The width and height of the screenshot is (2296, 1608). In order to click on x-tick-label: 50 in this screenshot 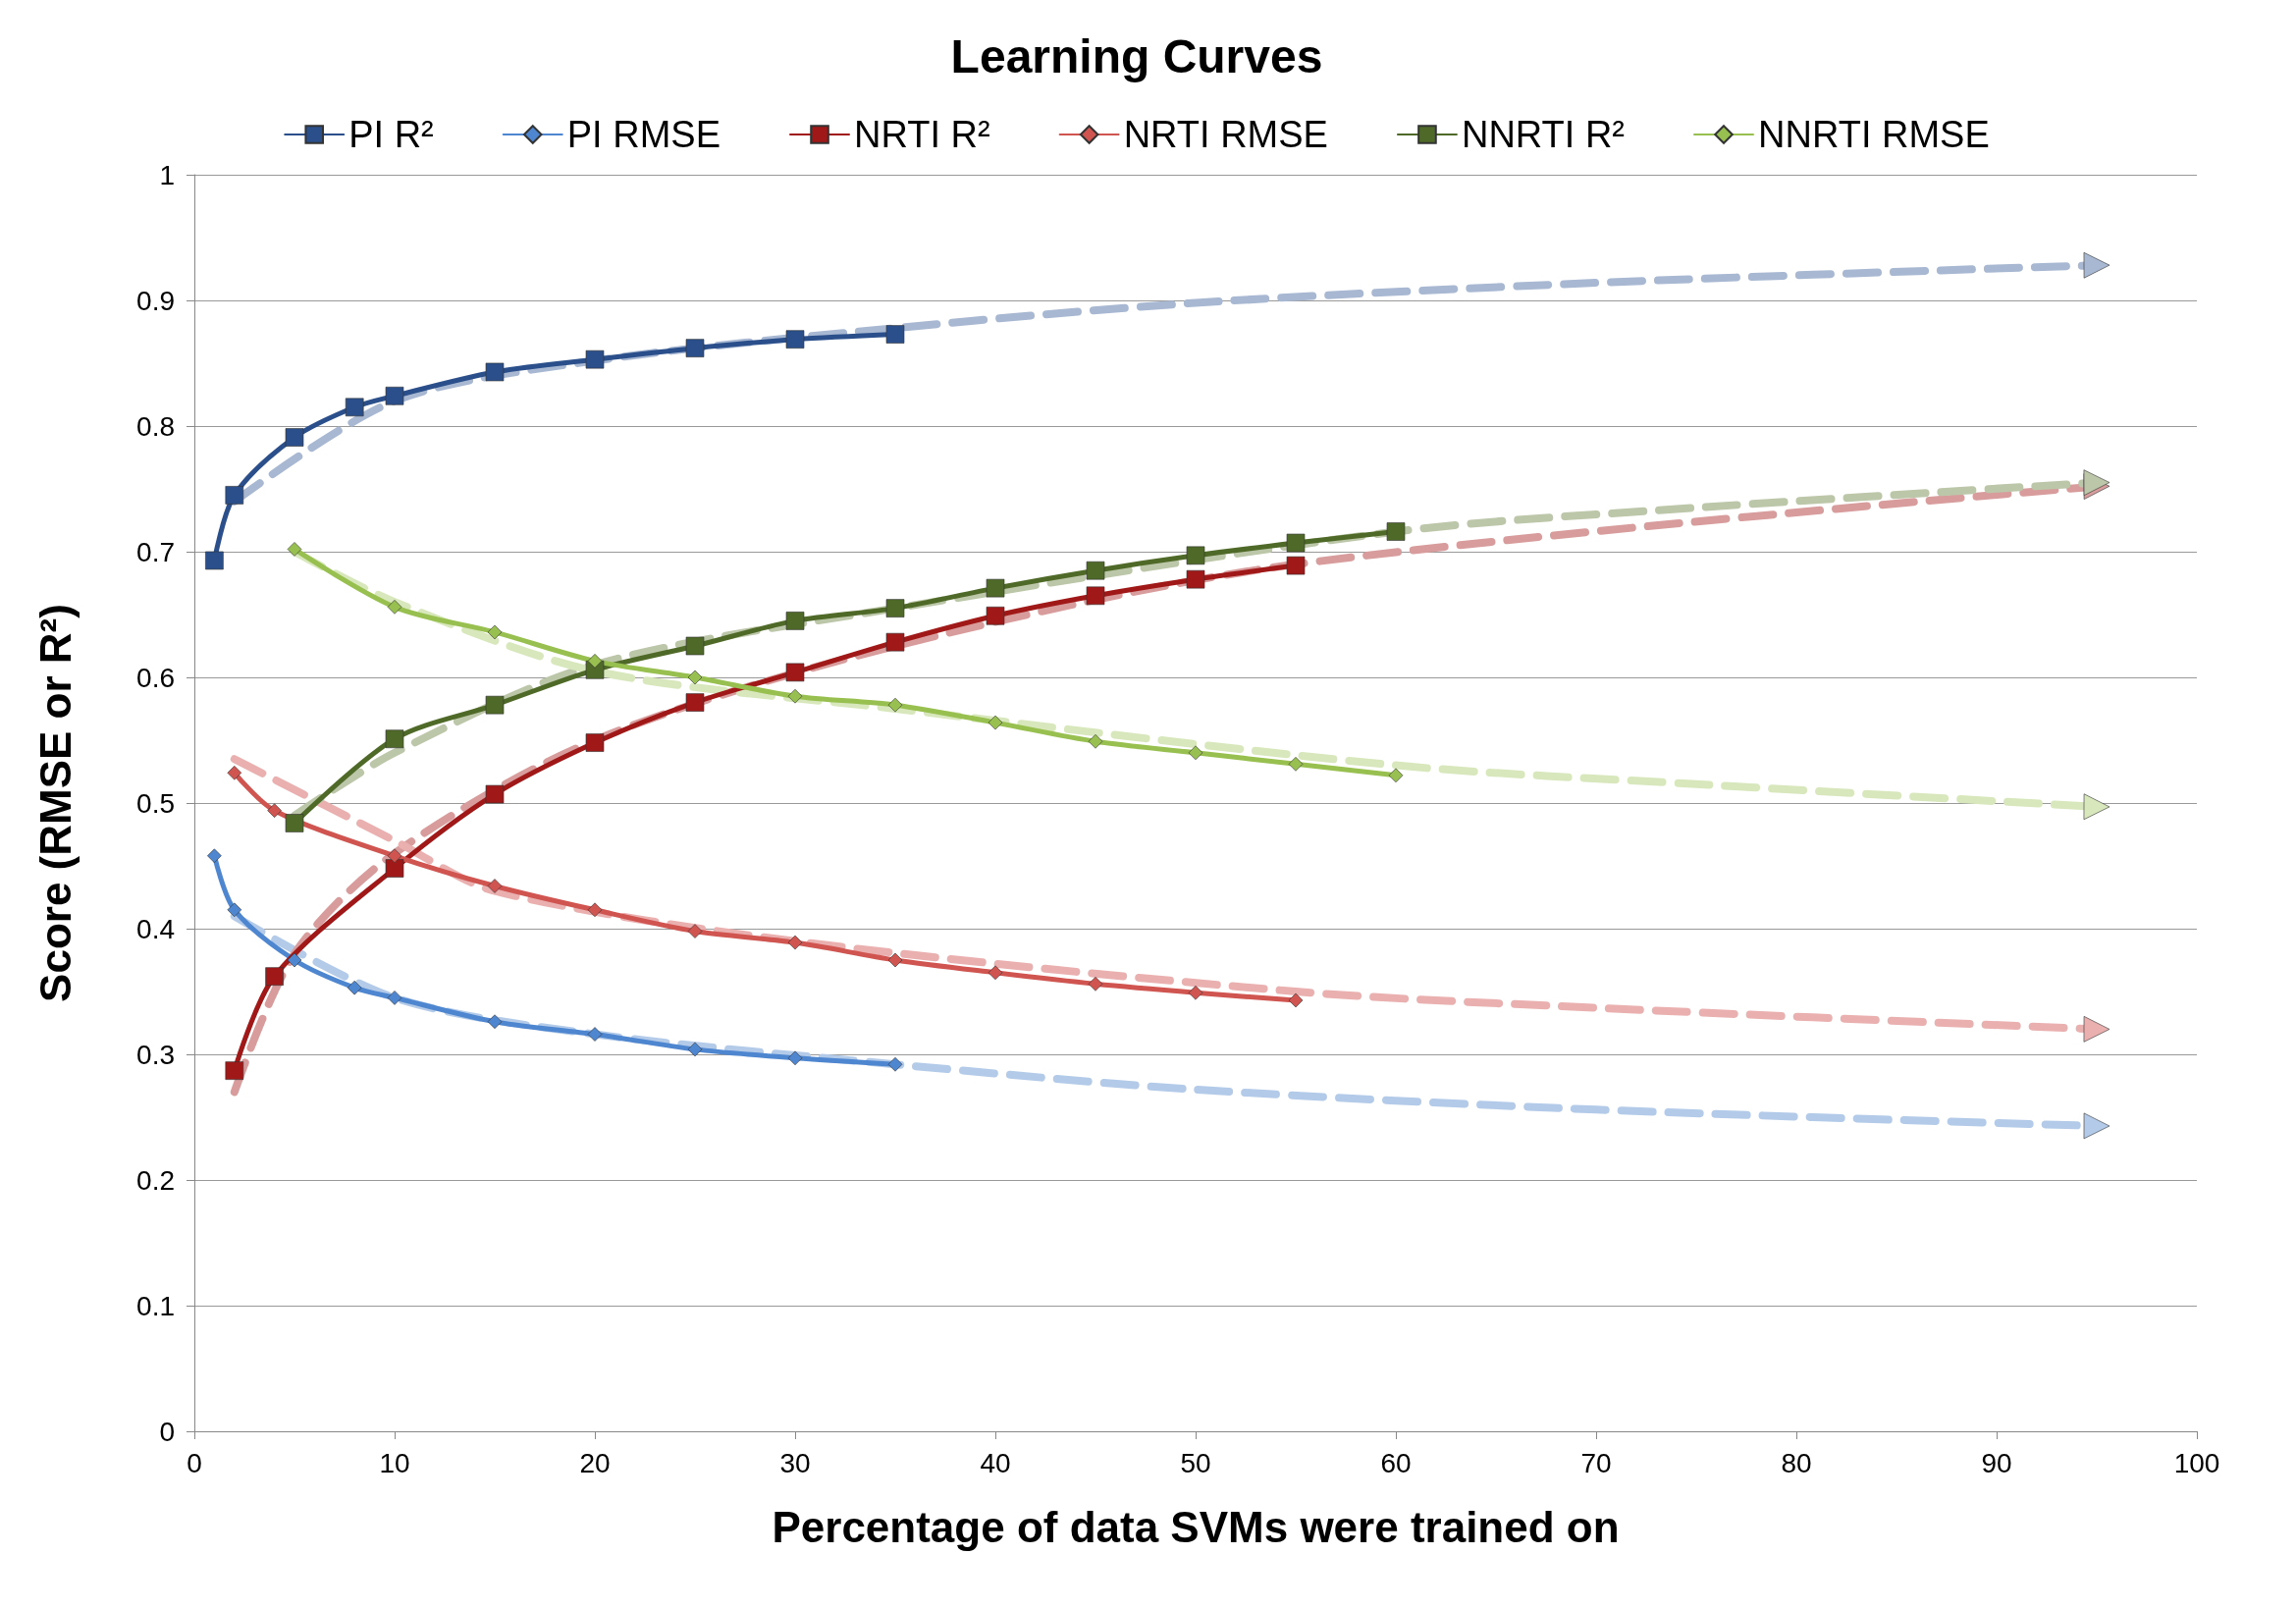, I will do `click(1195, 1463)`.